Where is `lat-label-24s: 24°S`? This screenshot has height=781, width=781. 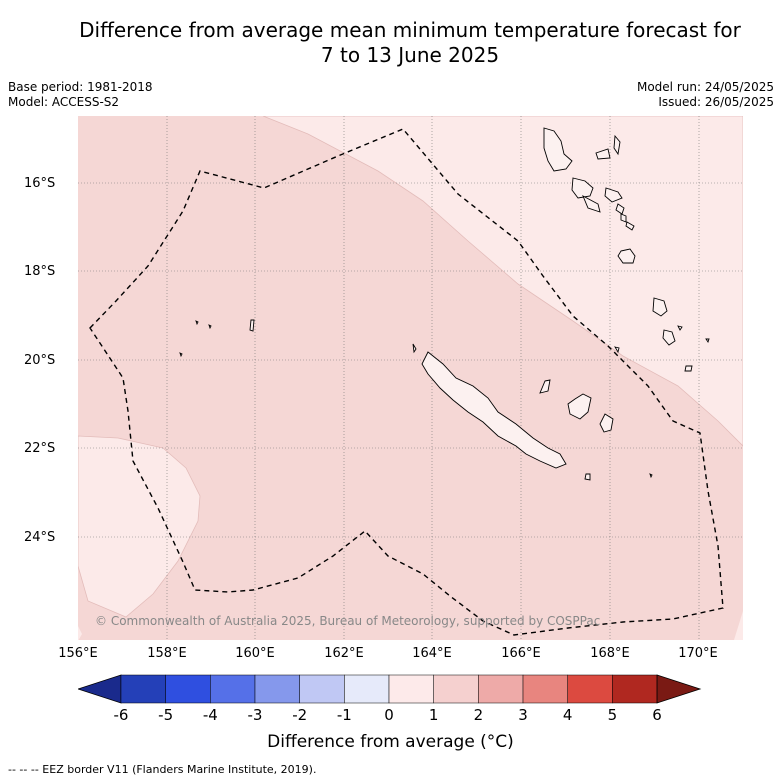
lat-label-24s: 24°S is located at coordinates (40, 537).